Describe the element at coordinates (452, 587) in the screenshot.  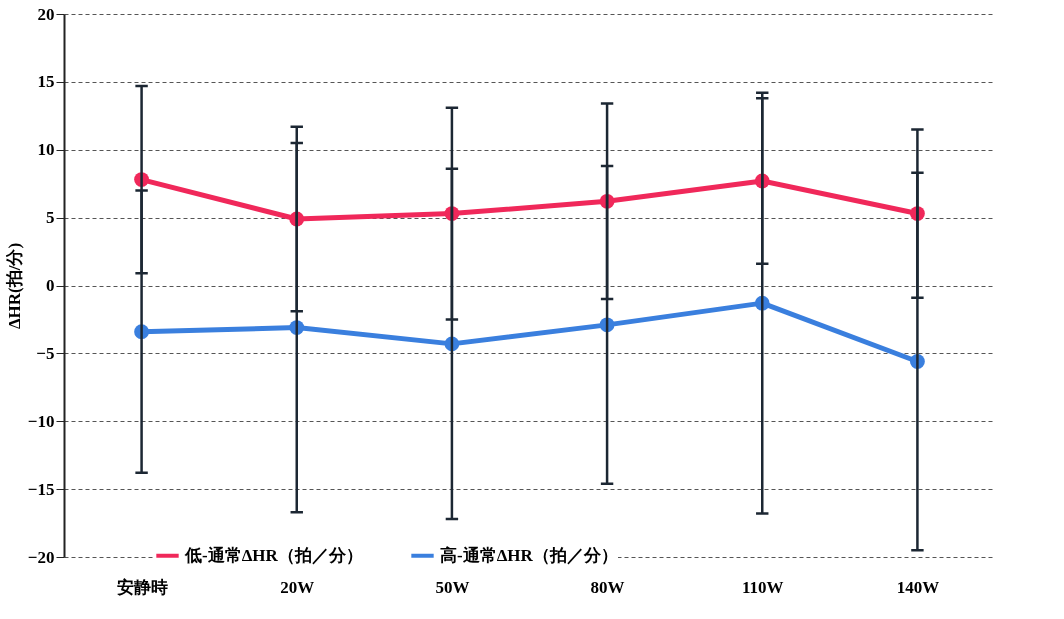
I see `x-tick-label: 50W` at that location.